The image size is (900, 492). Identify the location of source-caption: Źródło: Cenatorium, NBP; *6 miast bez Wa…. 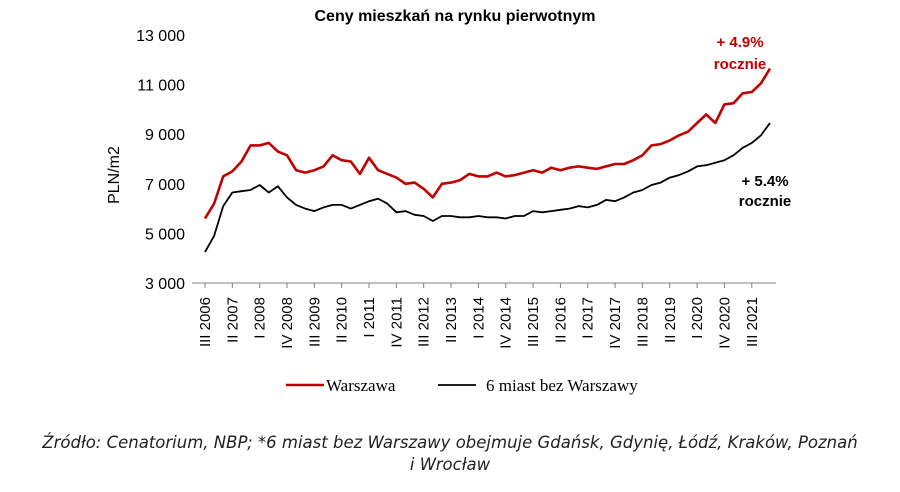
(450, 454).